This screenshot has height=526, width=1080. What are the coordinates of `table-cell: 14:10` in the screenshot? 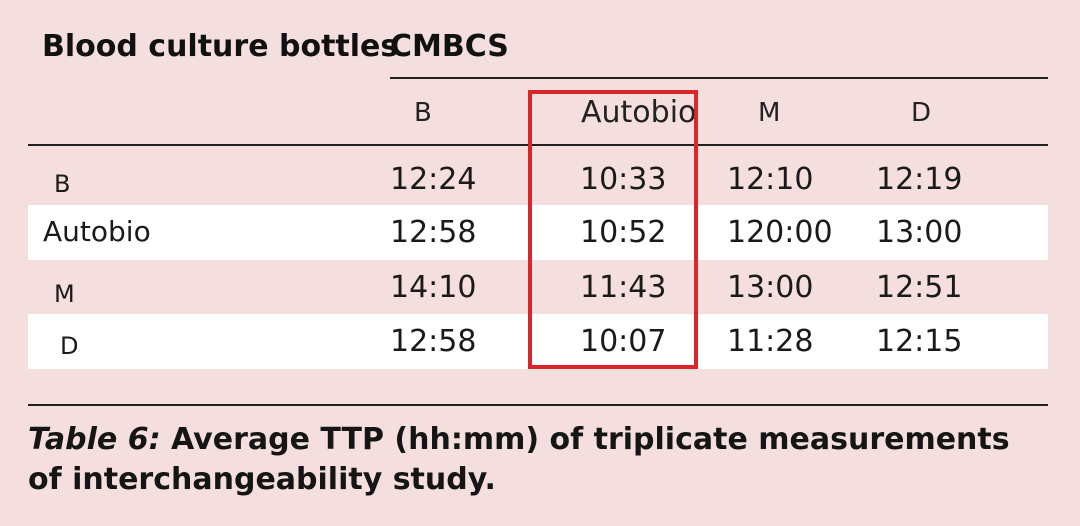 It's located at (433, 287).